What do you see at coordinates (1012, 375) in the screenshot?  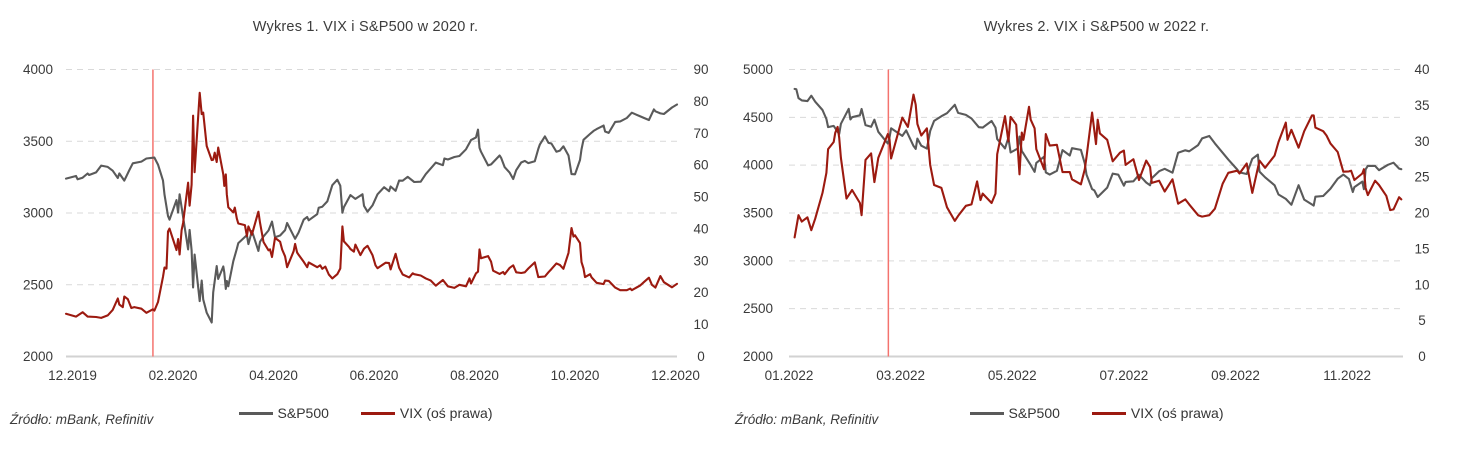 I see `x-axis-tick-label: 05.2022` at bounding box center [1012, 375].